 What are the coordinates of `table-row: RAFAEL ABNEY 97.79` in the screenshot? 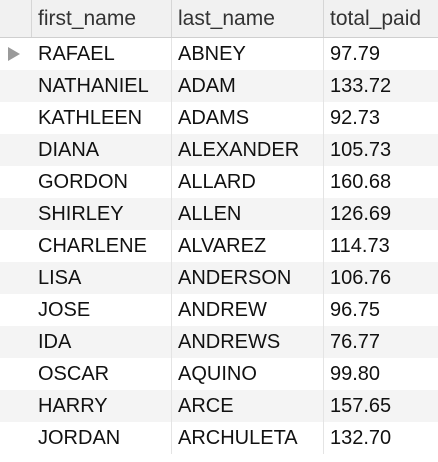 It's located at (219, 54).